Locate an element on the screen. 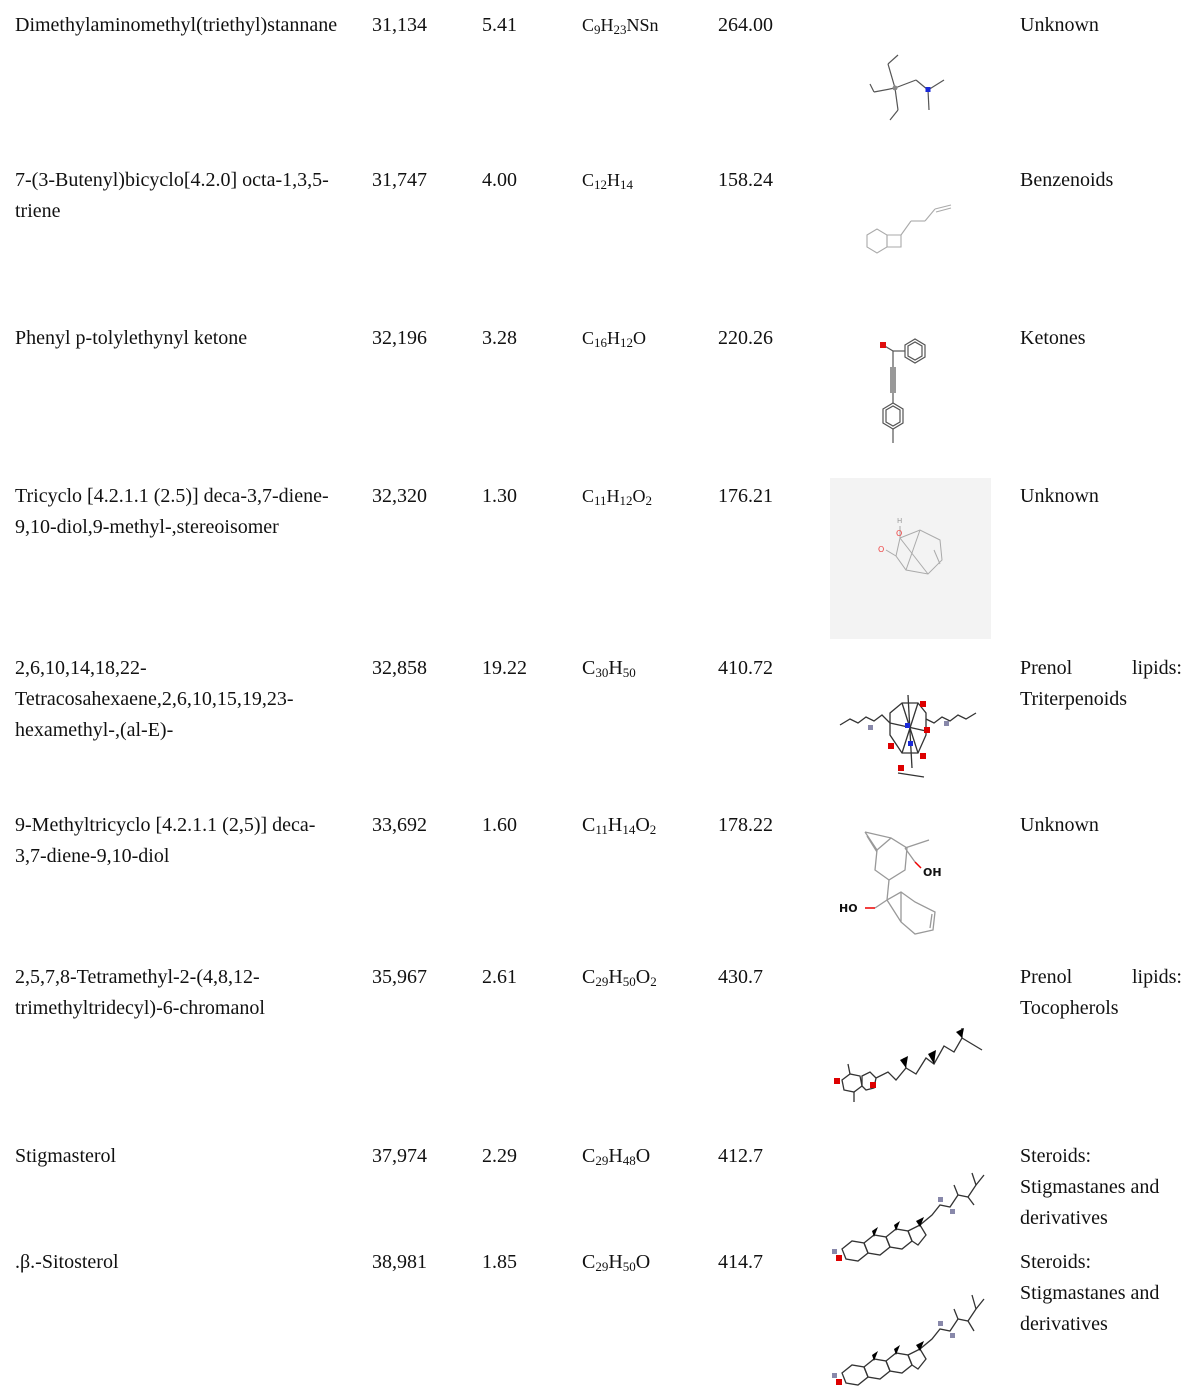 This screenshot has height=1390, width=1189. peak-area: 3.28 is located at coordinates (499, 338).